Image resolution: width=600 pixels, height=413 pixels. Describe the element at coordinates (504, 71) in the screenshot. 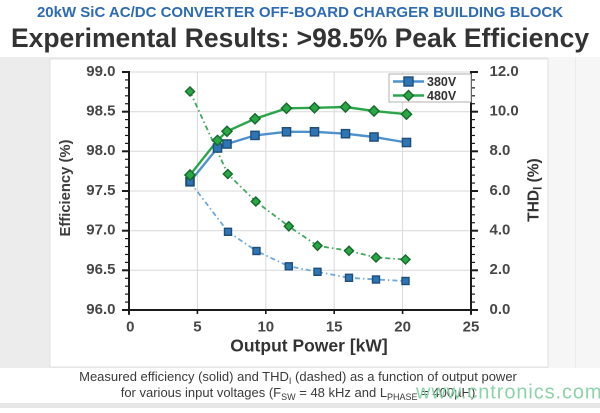

I see `svg-text: 12.0` at that location.